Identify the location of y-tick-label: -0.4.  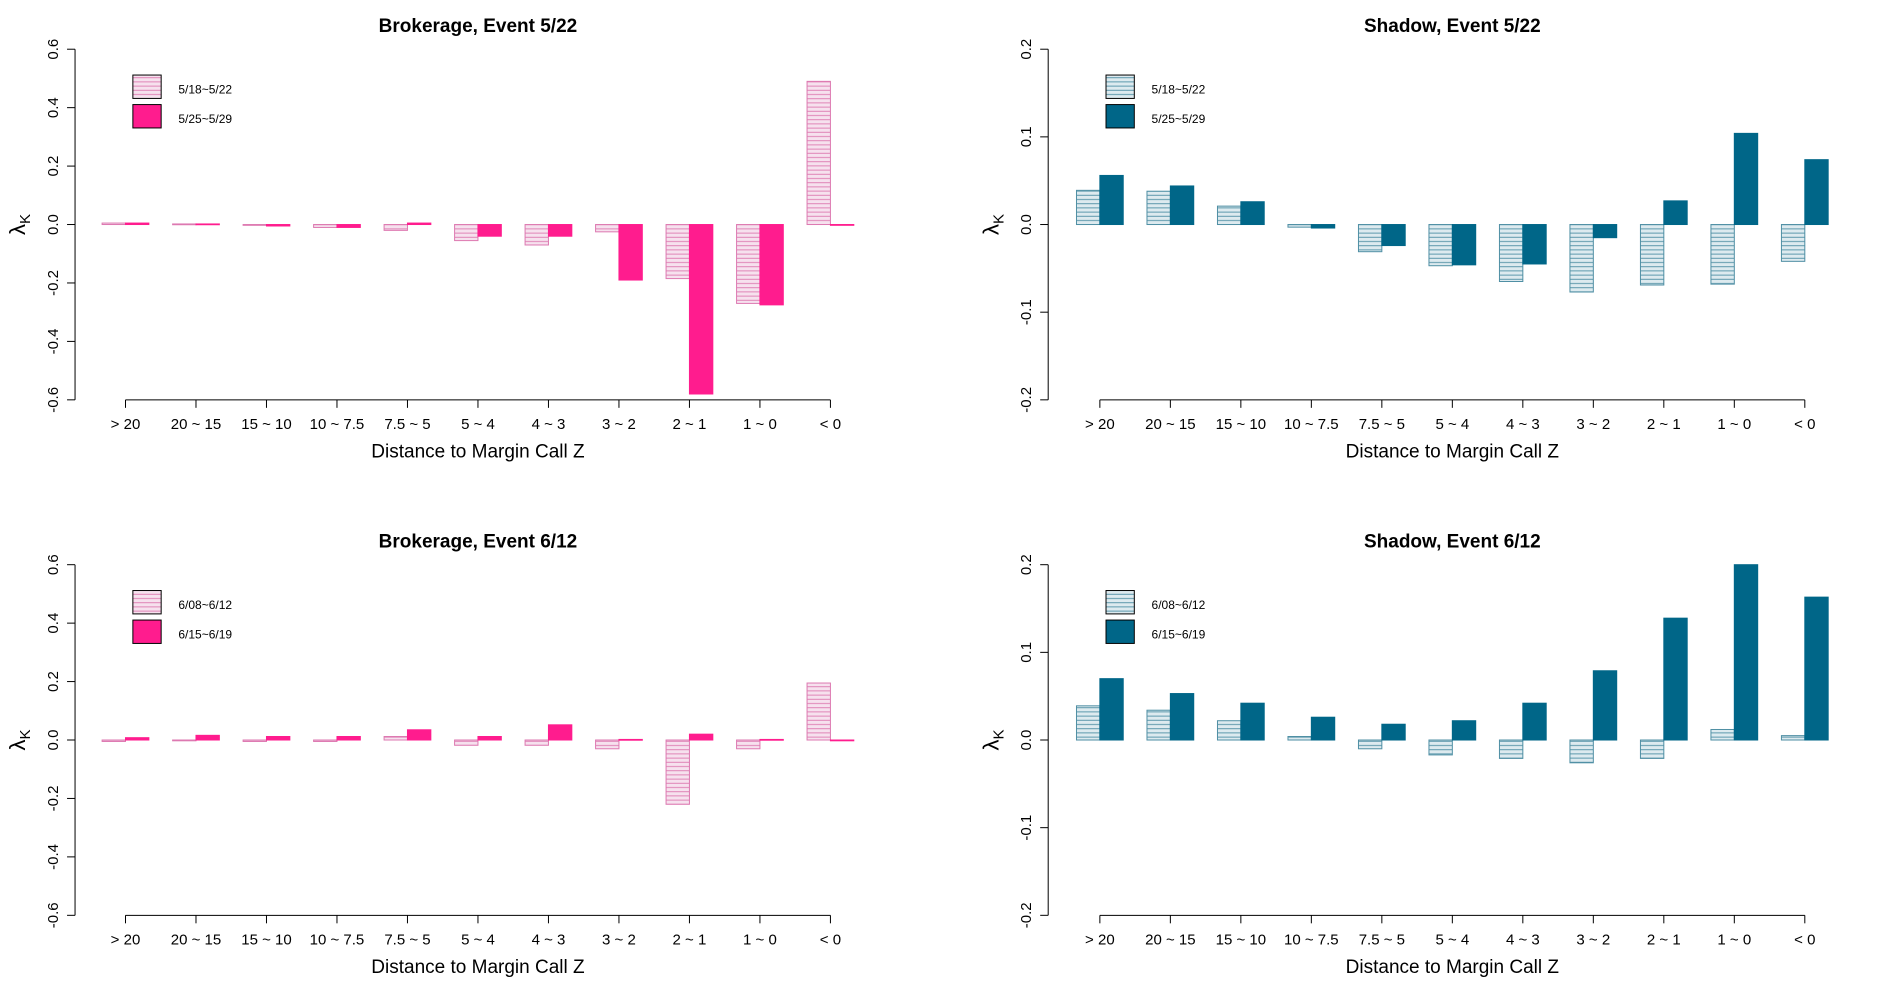
(53, 341).